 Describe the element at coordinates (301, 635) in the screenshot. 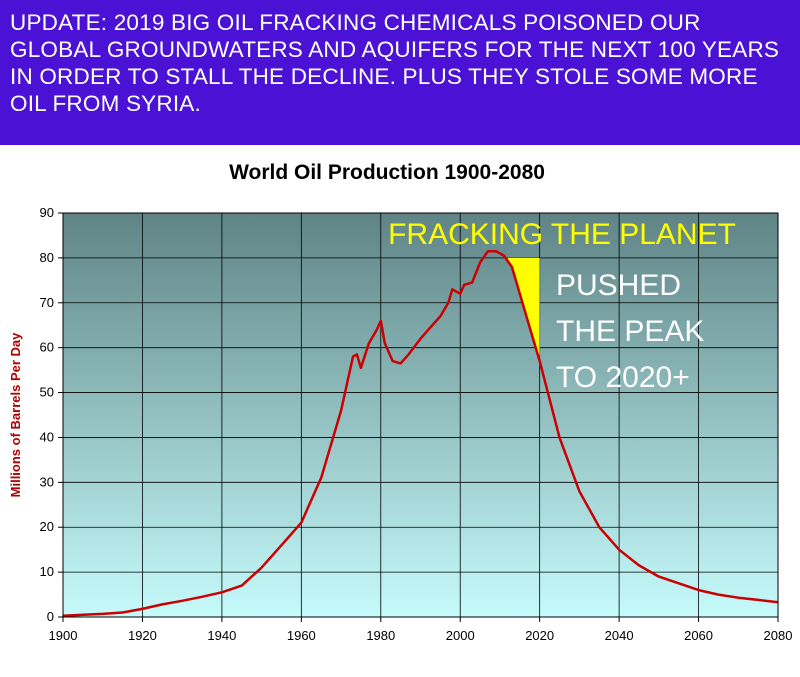

I see `x-tick-label: 1960` at that location.